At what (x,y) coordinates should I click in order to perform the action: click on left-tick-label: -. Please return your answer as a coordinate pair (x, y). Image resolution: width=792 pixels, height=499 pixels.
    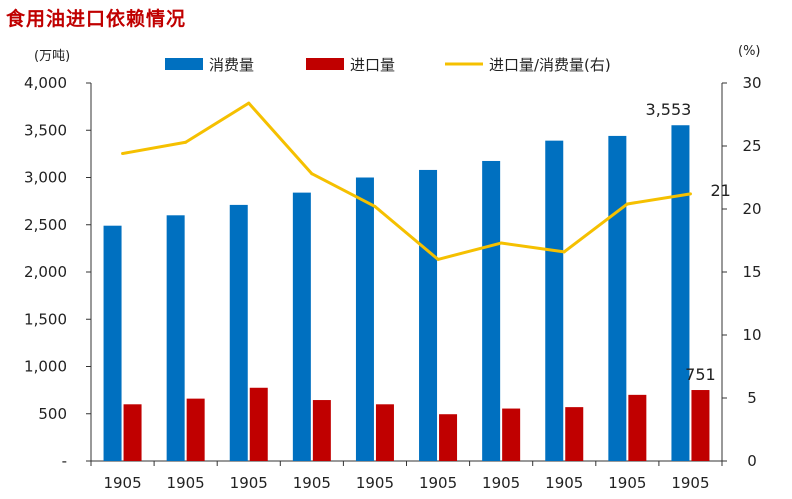
    Looking at the image, I should click on (64, 461).